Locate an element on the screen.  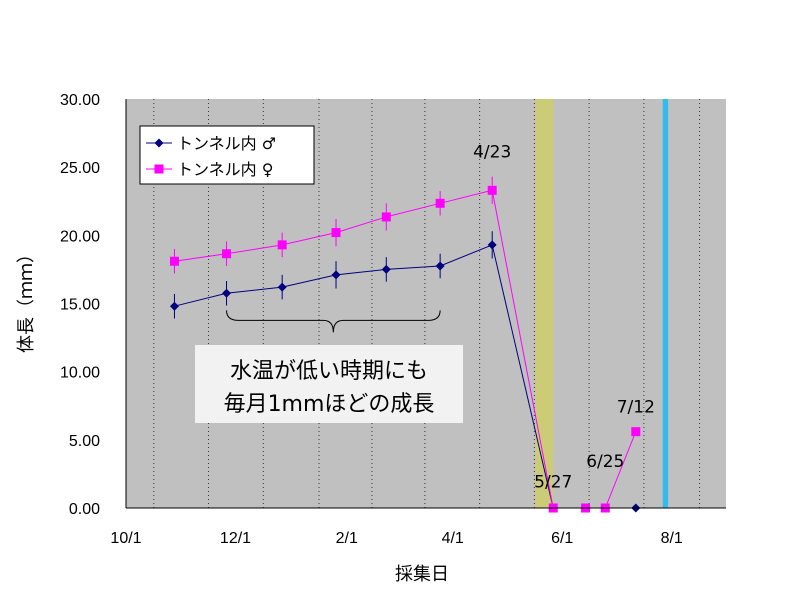
y-tick-label: 5.00 is located at coordinates (84, 441).